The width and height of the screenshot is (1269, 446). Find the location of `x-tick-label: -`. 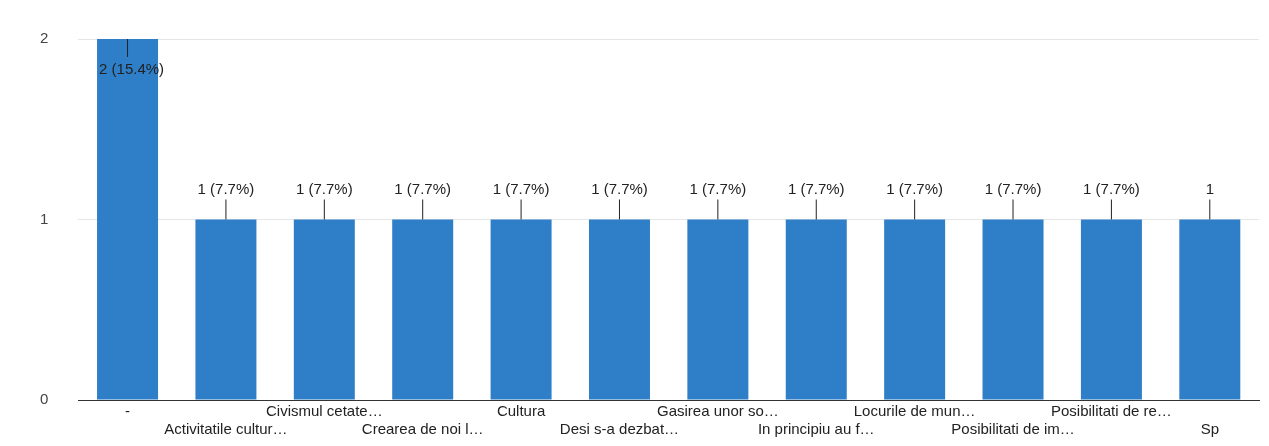

x-tick-label: - is located at coordinates (128, 411).